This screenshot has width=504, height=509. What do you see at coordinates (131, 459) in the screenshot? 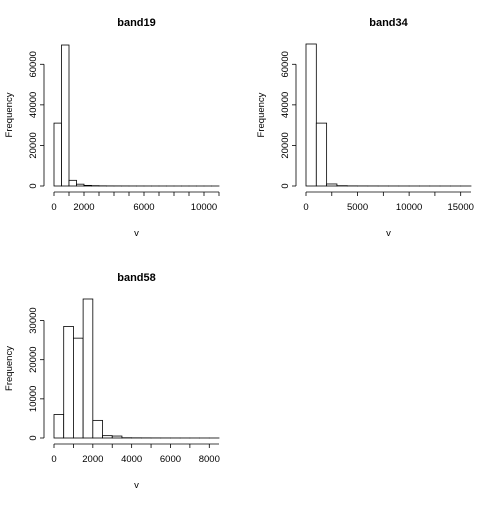
I see `x-tick-label: 4000` at bounding box center [131, 459].